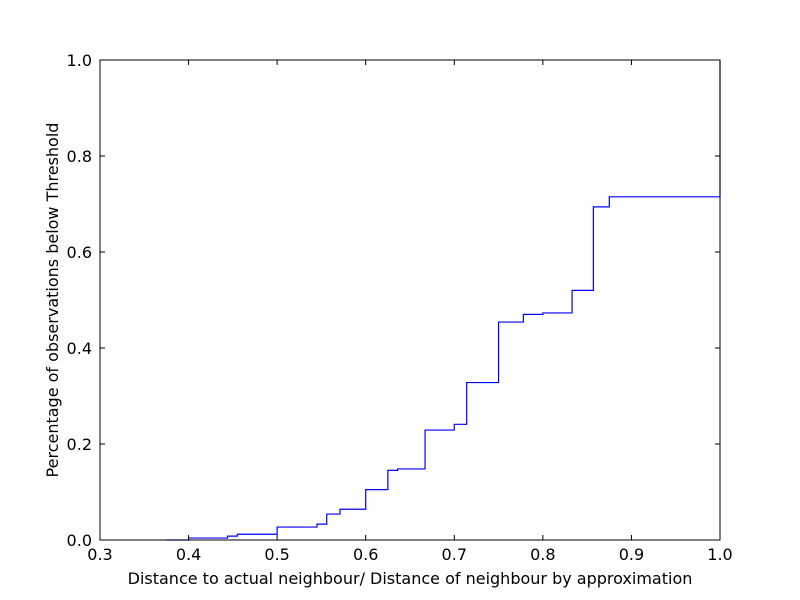 The width and height of the screenshot is (800, 600). What do you see at coordinates (276, 554) in the screenshot?
I see `x-tick-label: 0.5` at bounding box center [276, 554].